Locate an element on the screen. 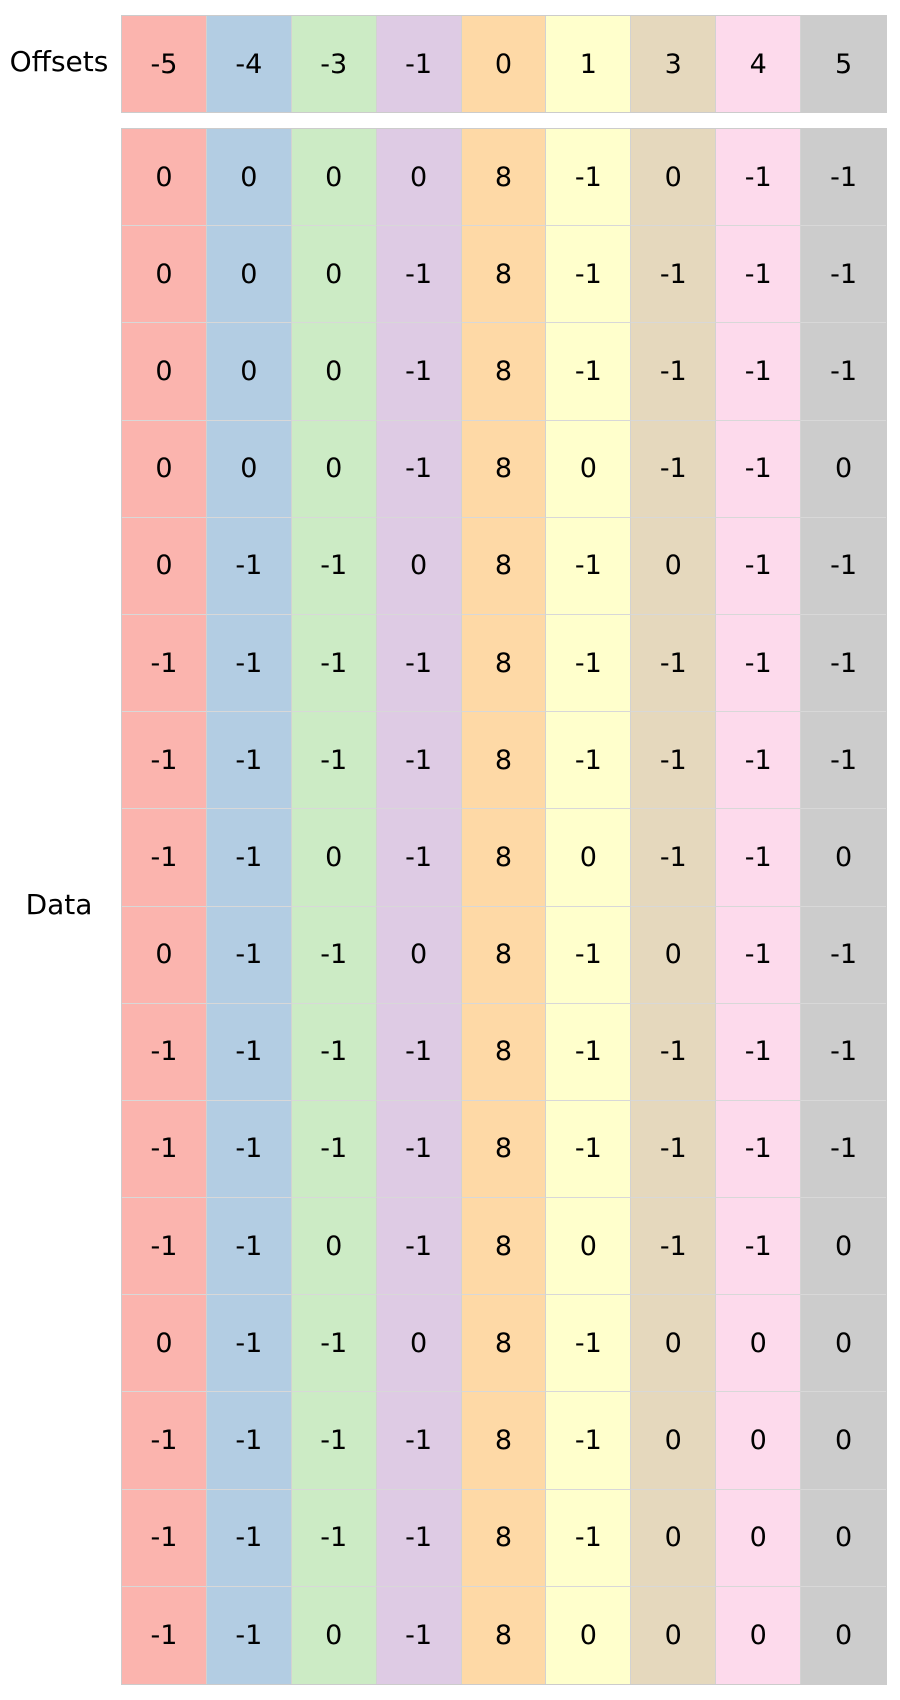  offset-cell: -5 is located at coordinates (164, 64).